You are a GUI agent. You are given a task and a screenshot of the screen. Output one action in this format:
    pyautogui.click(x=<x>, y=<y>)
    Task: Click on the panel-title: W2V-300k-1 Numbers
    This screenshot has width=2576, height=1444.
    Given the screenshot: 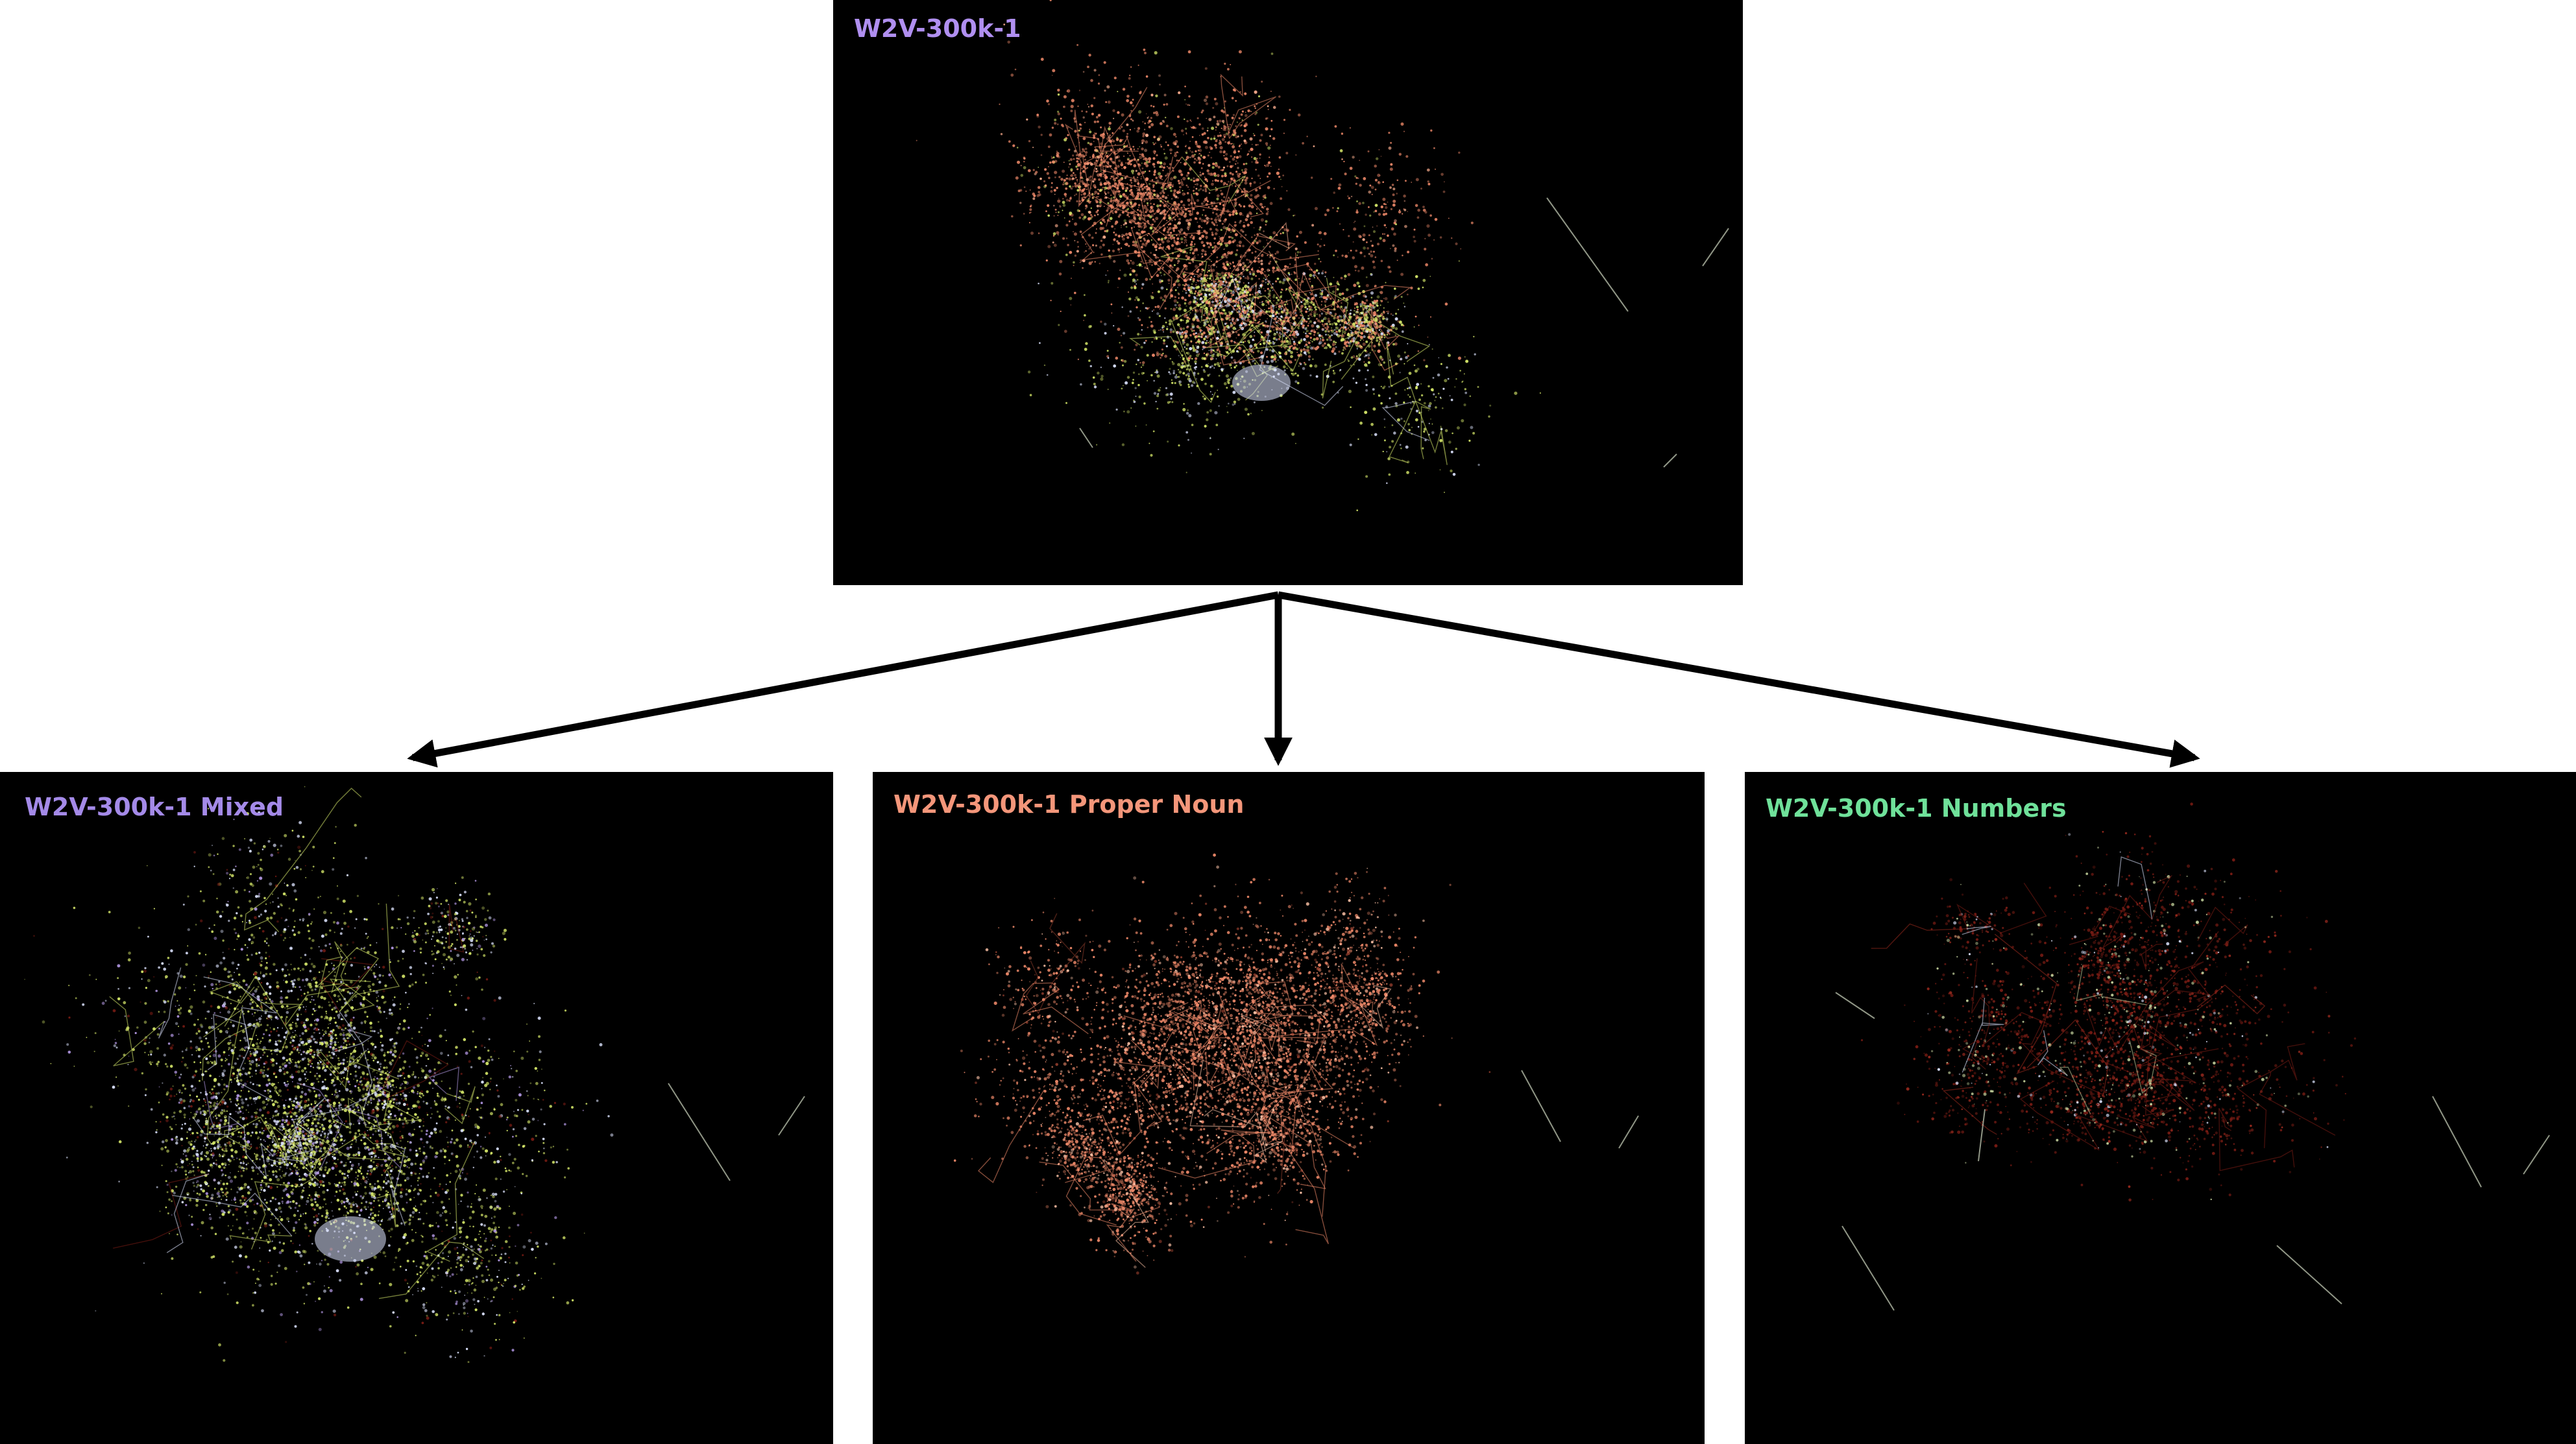 What is the action you would take?
    pyautogui.click(x=1916, y=808)
    